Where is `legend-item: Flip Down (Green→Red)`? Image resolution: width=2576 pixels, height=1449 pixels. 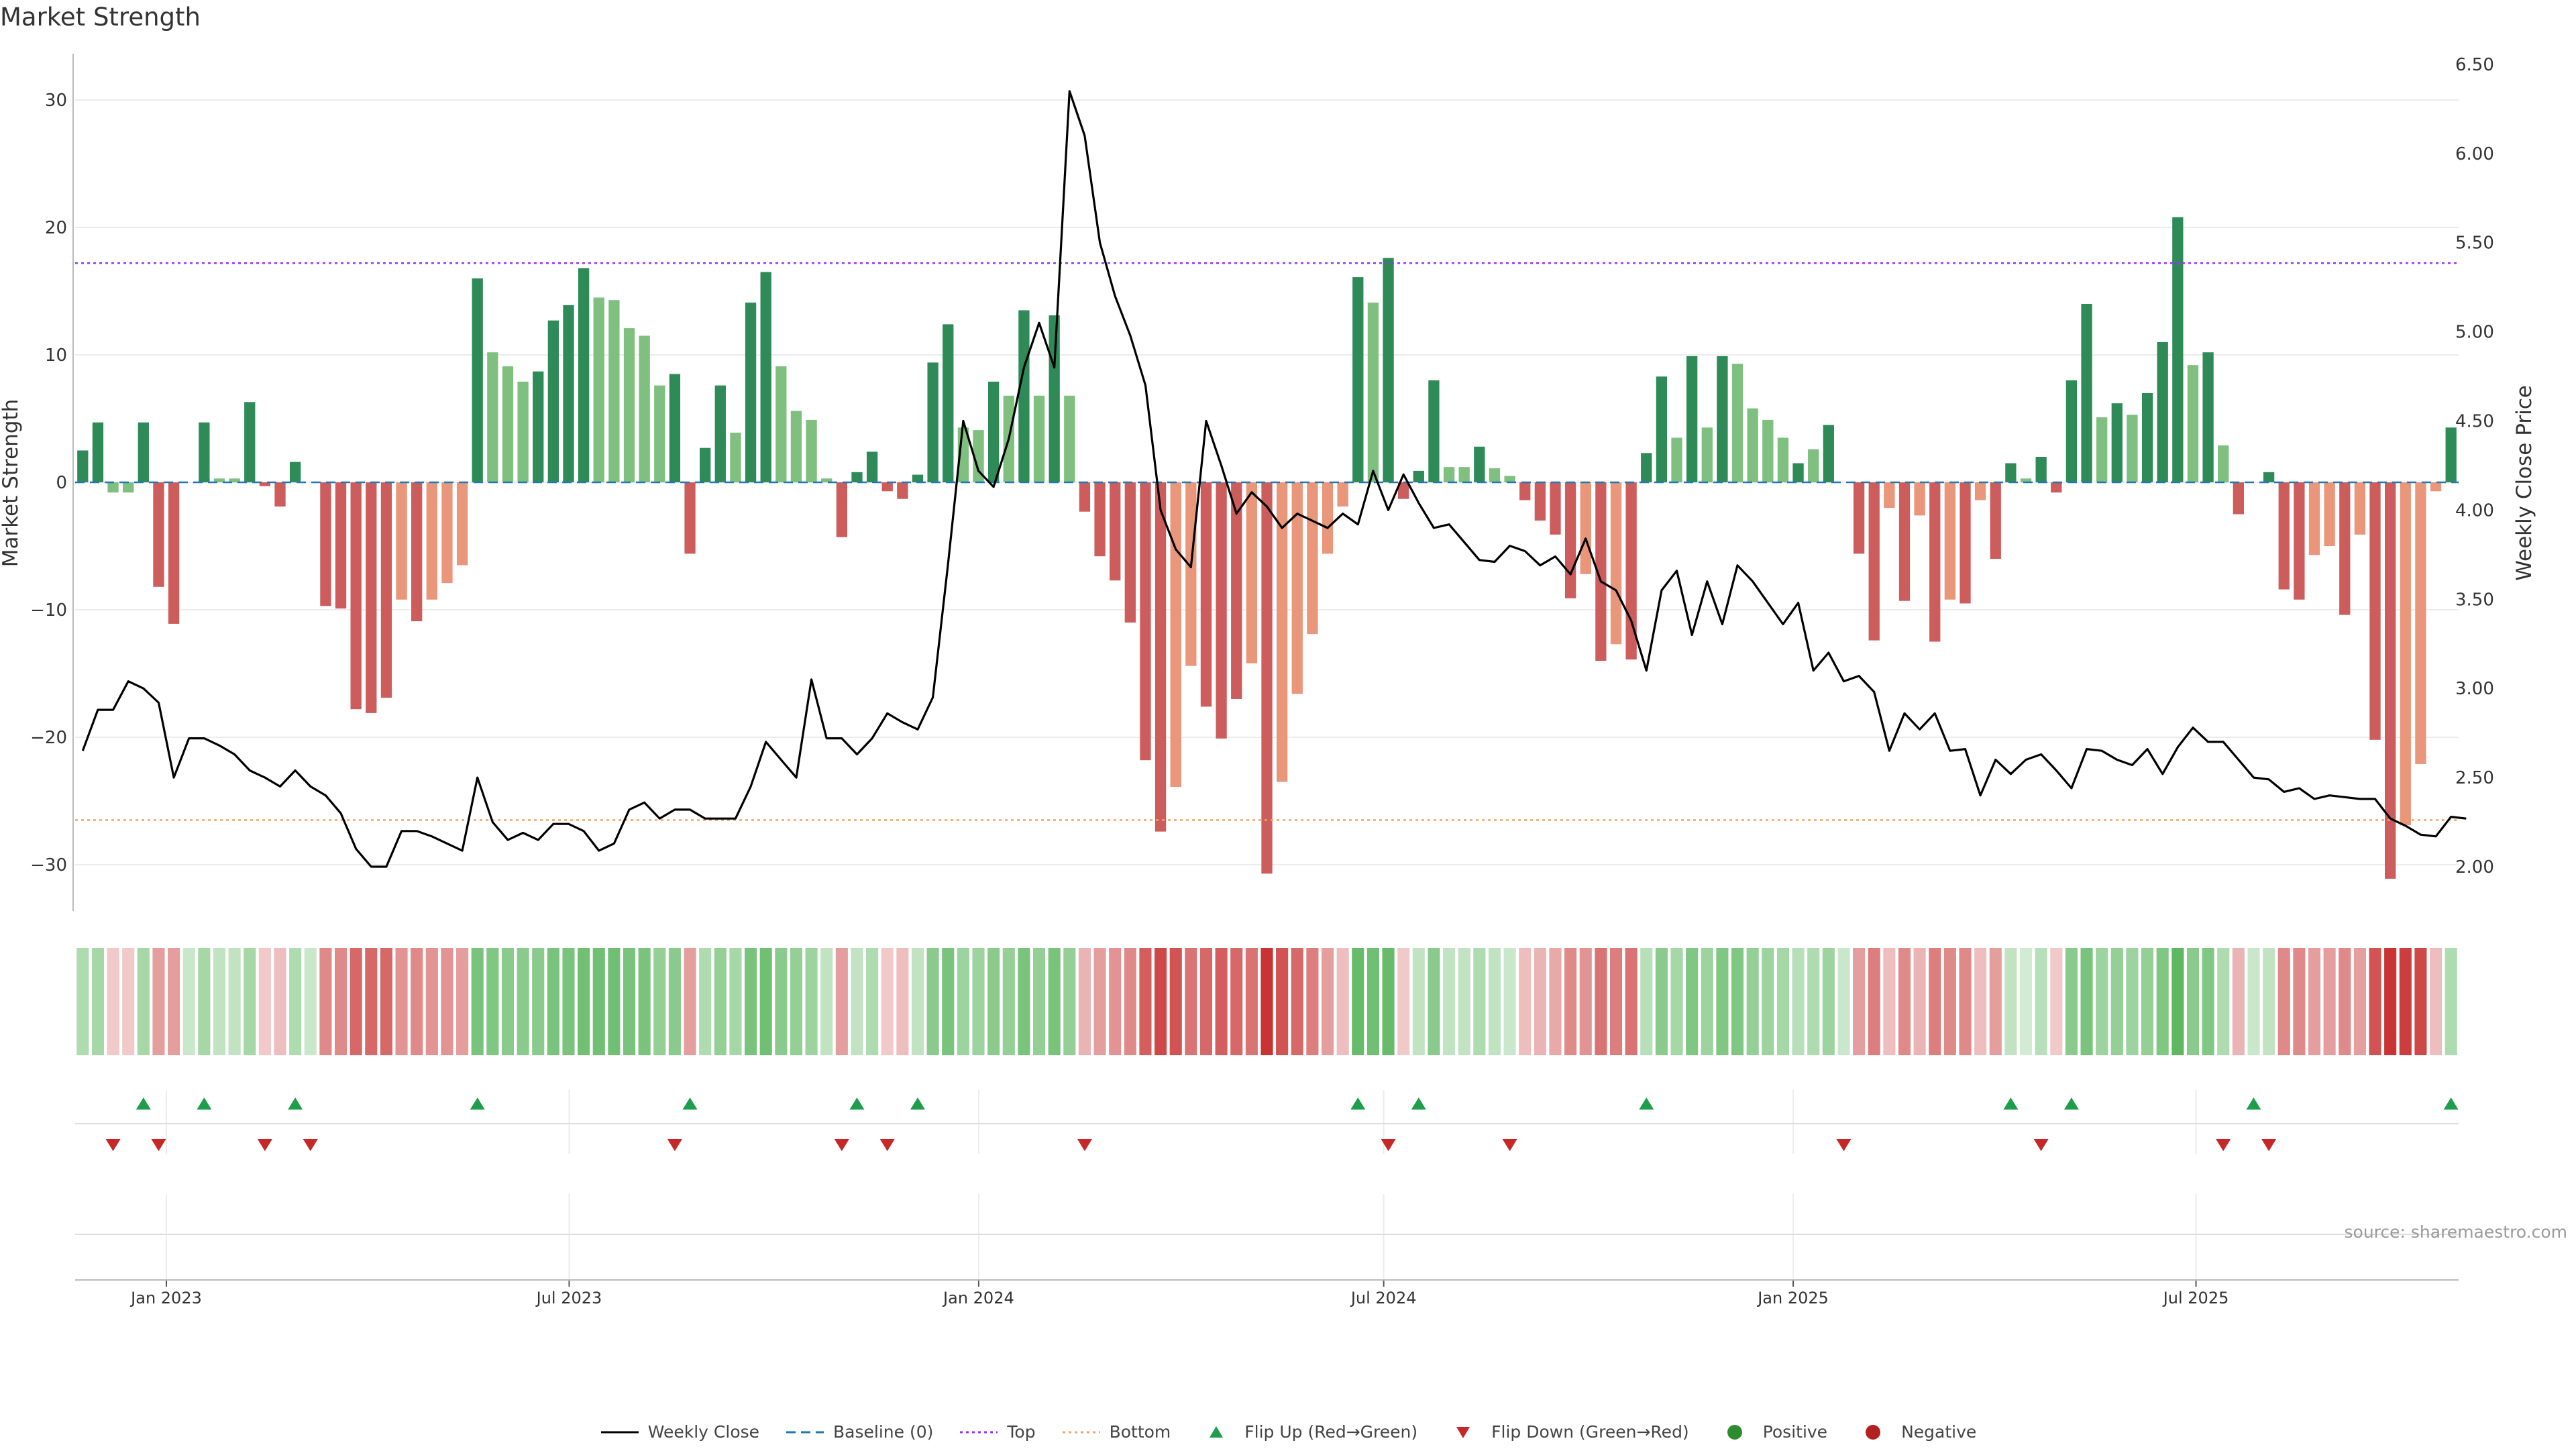 legend-item: Flip Down (Green→Red) is located at coordinates (1566, 1432).